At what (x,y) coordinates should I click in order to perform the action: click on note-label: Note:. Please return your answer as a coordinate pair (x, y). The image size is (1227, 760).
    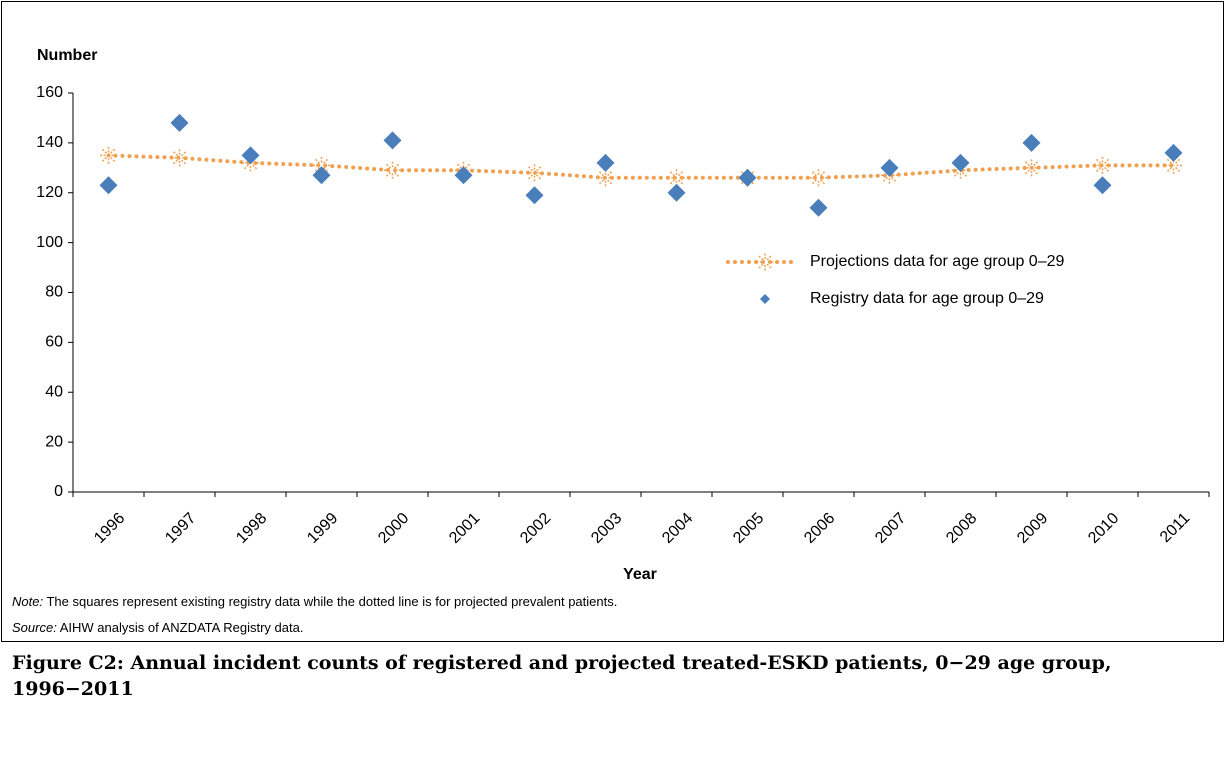
    Looking at the image, I should click on (28, 601).